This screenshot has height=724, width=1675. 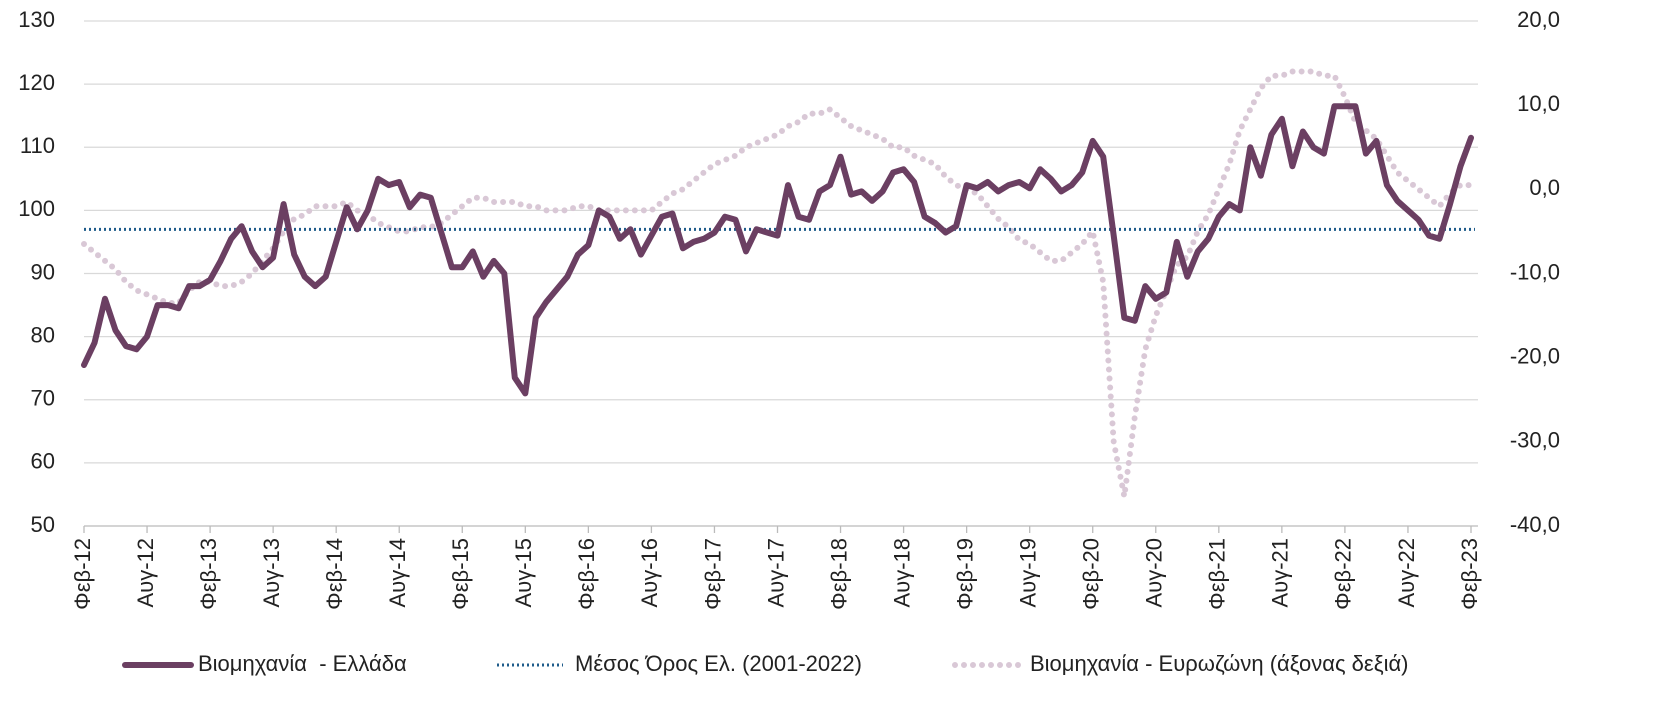 What do you see at coordinates (712, 574) in the screenshot?
I see `x-tick-label: Φεβ-17` at bounding box center [712, 574].